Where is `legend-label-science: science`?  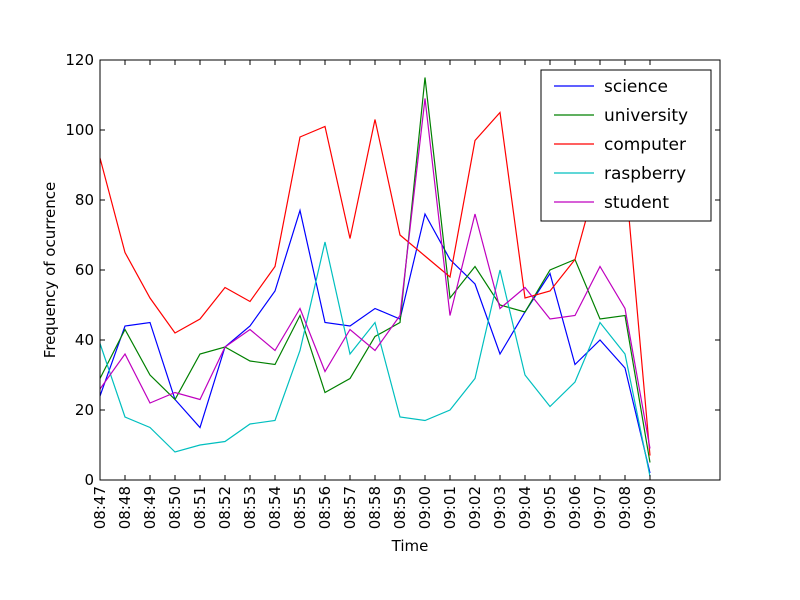
legend-label-science: science is located at coordinates (636, 87).